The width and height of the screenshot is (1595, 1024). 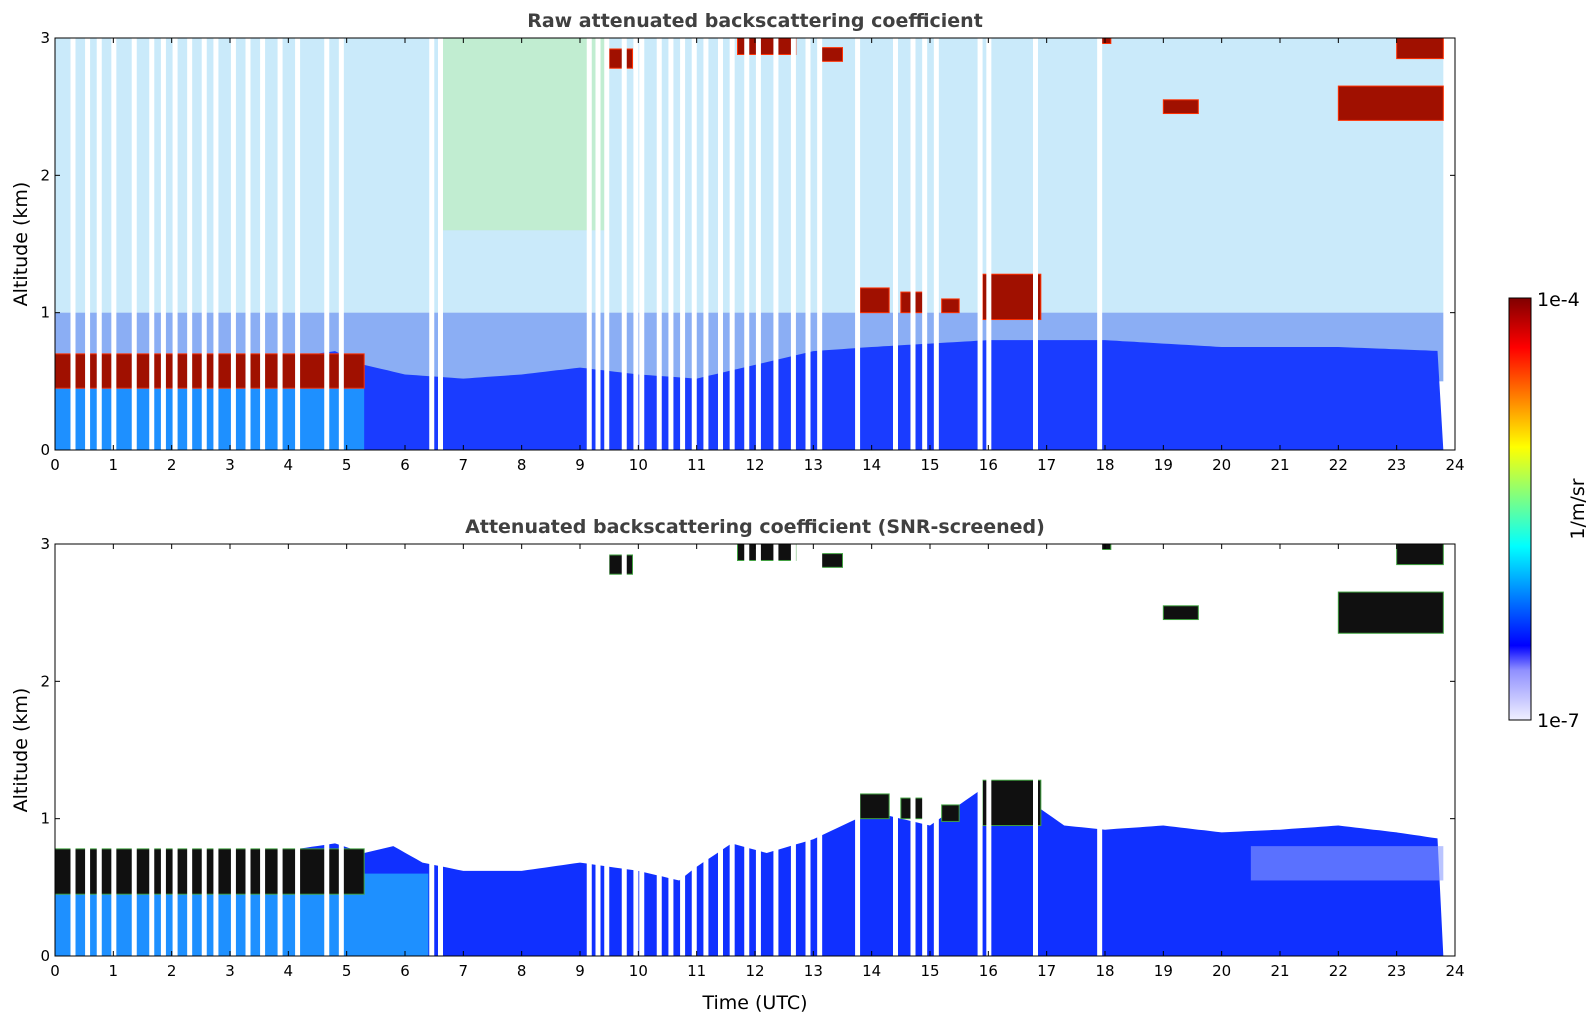 What do you see at coordinates (45, 544) in the screenshot?
I see `panel2-ytick-label-3: 3` at bounding box center [45, 544].